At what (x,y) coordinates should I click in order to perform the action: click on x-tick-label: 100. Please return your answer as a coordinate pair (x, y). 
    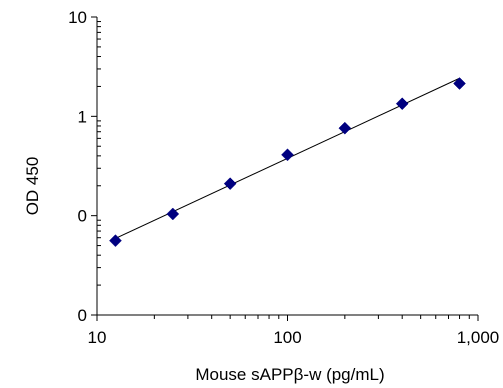
    Looking at the image, I should click on (287, 337).